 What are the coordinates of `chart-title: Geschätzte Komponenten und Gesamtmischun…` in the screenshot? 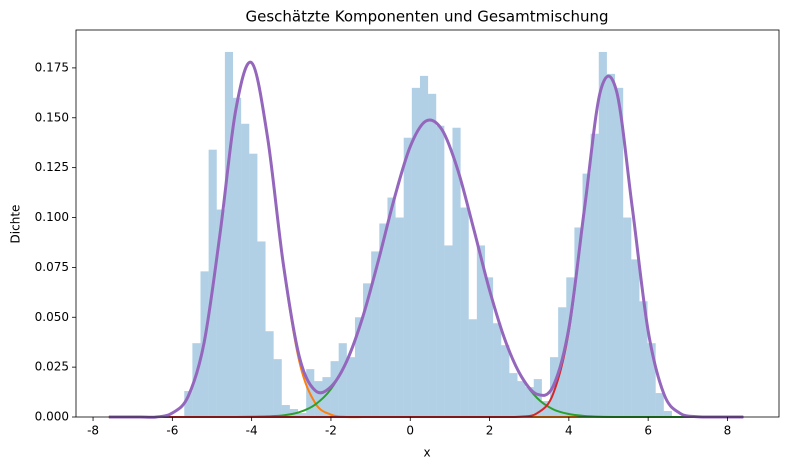 It's located at (427, 17).